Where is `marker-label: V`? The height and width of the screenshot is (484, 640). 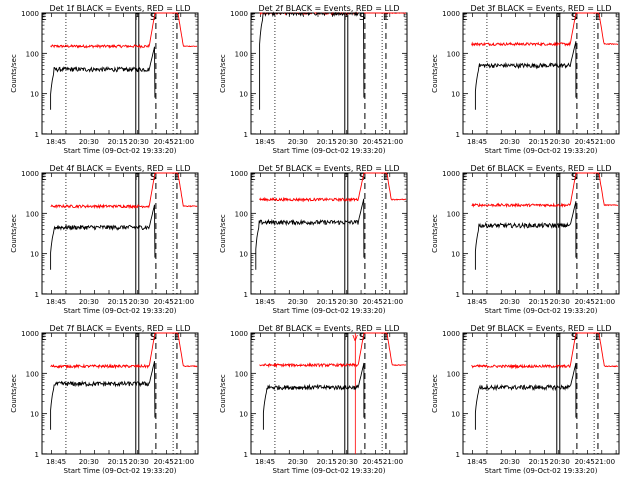 marker-label: V is located at coordinates (355, 338).